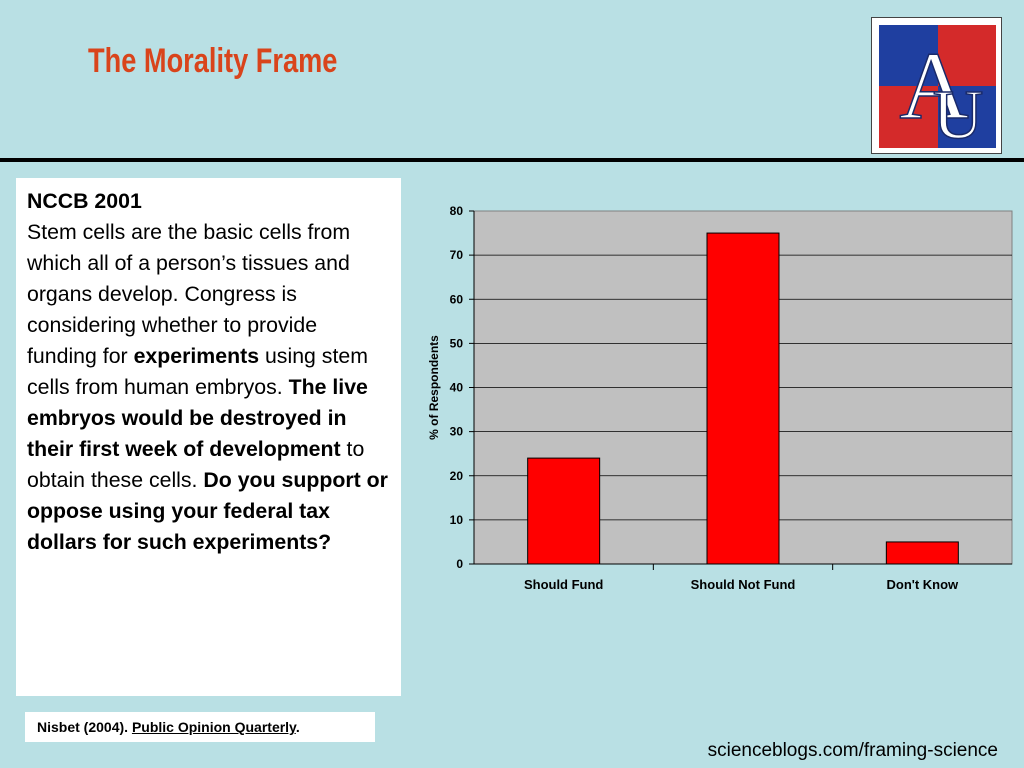 Image resolution: width=1024 pixels, height=768 pixels. I want to click on y-tick-label: 40, so click(457, 388).